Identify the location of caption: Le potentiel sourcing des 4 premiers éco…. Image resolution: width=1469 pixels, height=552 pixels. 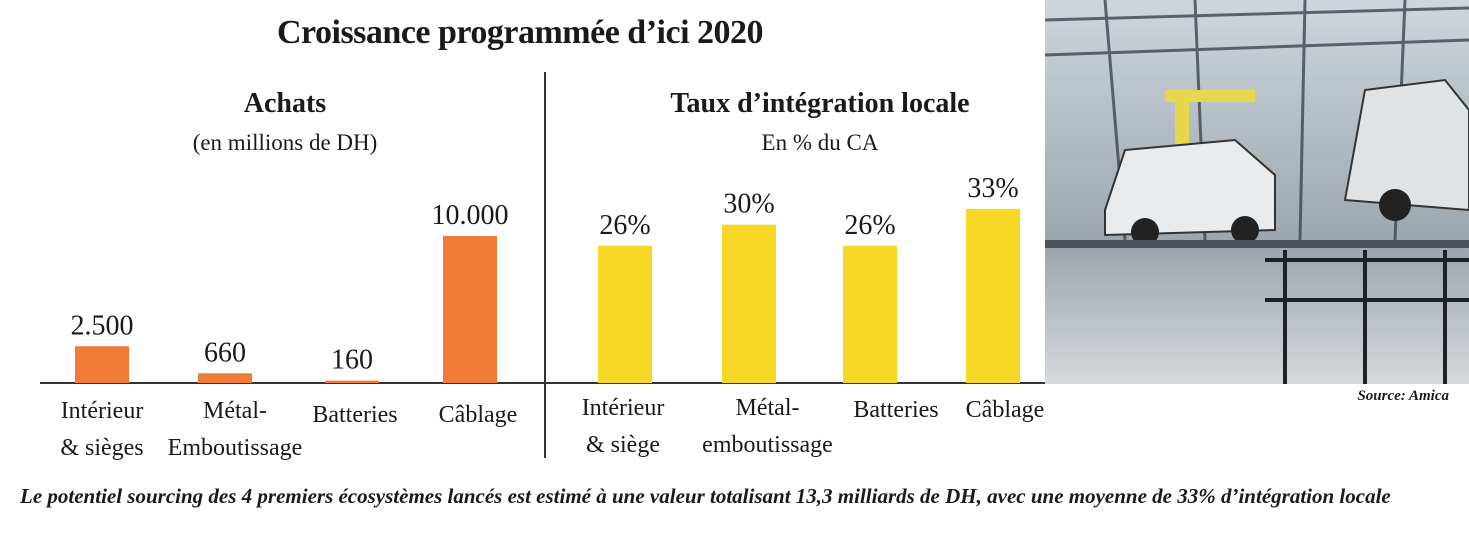
(705, 496).